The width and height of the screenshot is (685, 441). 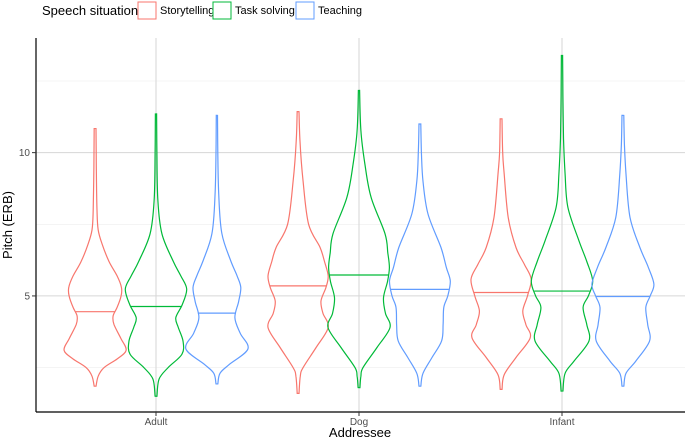 I want to click on violin-storytelling-adult, so click(x=95, y=257).